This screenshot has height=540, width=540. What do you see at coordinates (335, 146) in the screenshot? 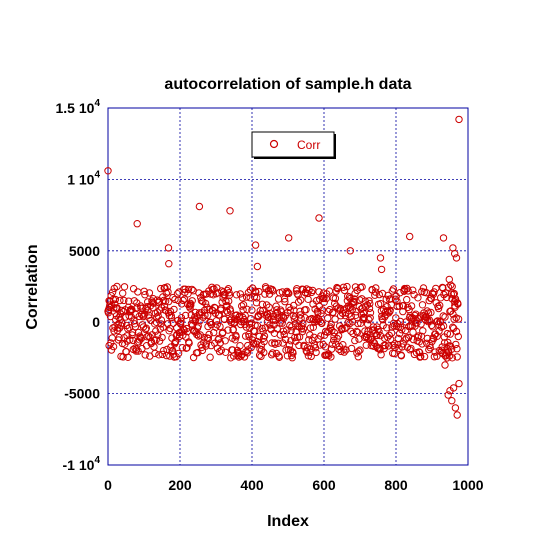
I see `legend-shadow` at bounding box center [335, 146].